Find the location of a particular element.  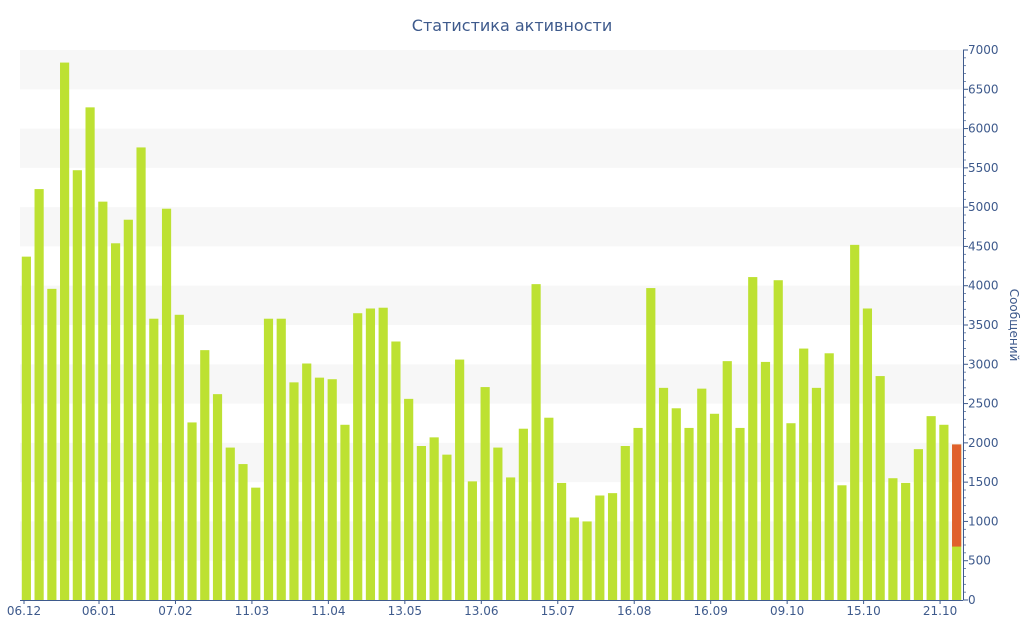

y-tick-label: 1500 is located at coordinates (983, 482).